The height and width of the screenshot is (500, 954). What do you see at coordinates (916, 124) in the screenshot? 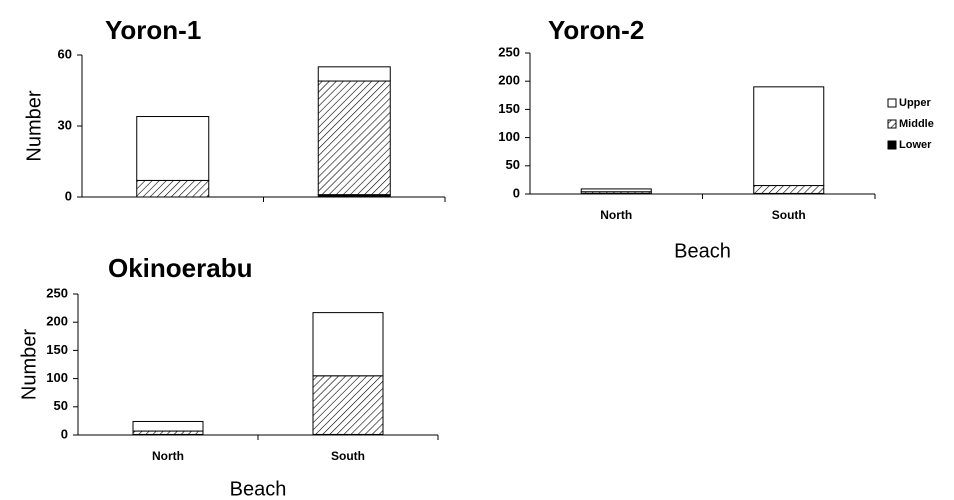
I see `legend-label: Middle` at bounding box center [916, 124].